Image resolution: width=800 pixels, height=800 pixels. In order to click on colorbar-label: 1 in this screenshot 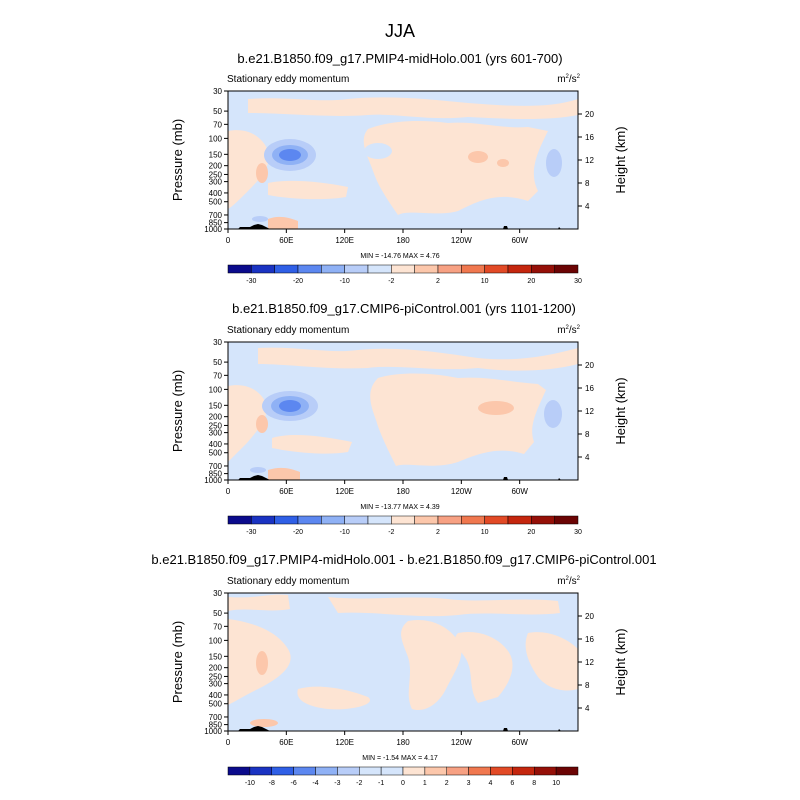, I will do `click(425, 783)`.